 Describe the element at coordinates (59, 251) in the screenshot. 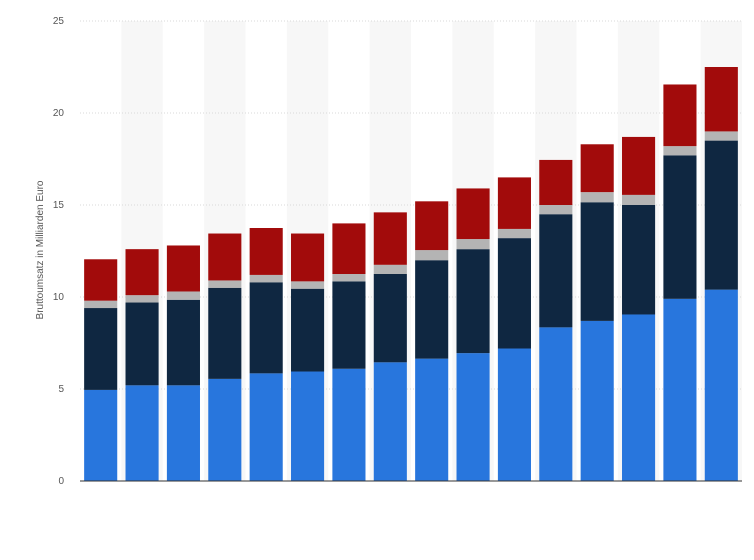

I see `y-tick-labels: 0 5 10 15 20 25` at that location.